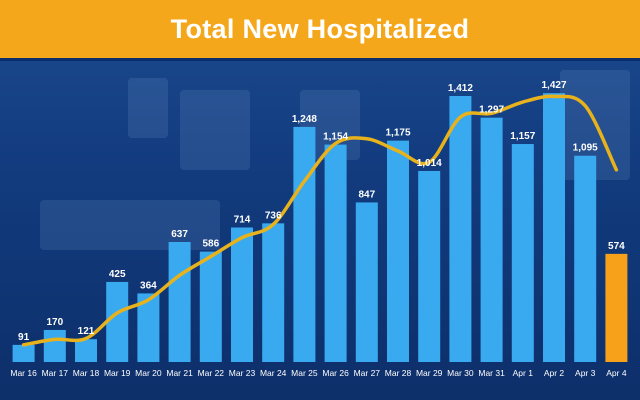  I want to click on bar-value-label: 1,154, so click(335, 137).